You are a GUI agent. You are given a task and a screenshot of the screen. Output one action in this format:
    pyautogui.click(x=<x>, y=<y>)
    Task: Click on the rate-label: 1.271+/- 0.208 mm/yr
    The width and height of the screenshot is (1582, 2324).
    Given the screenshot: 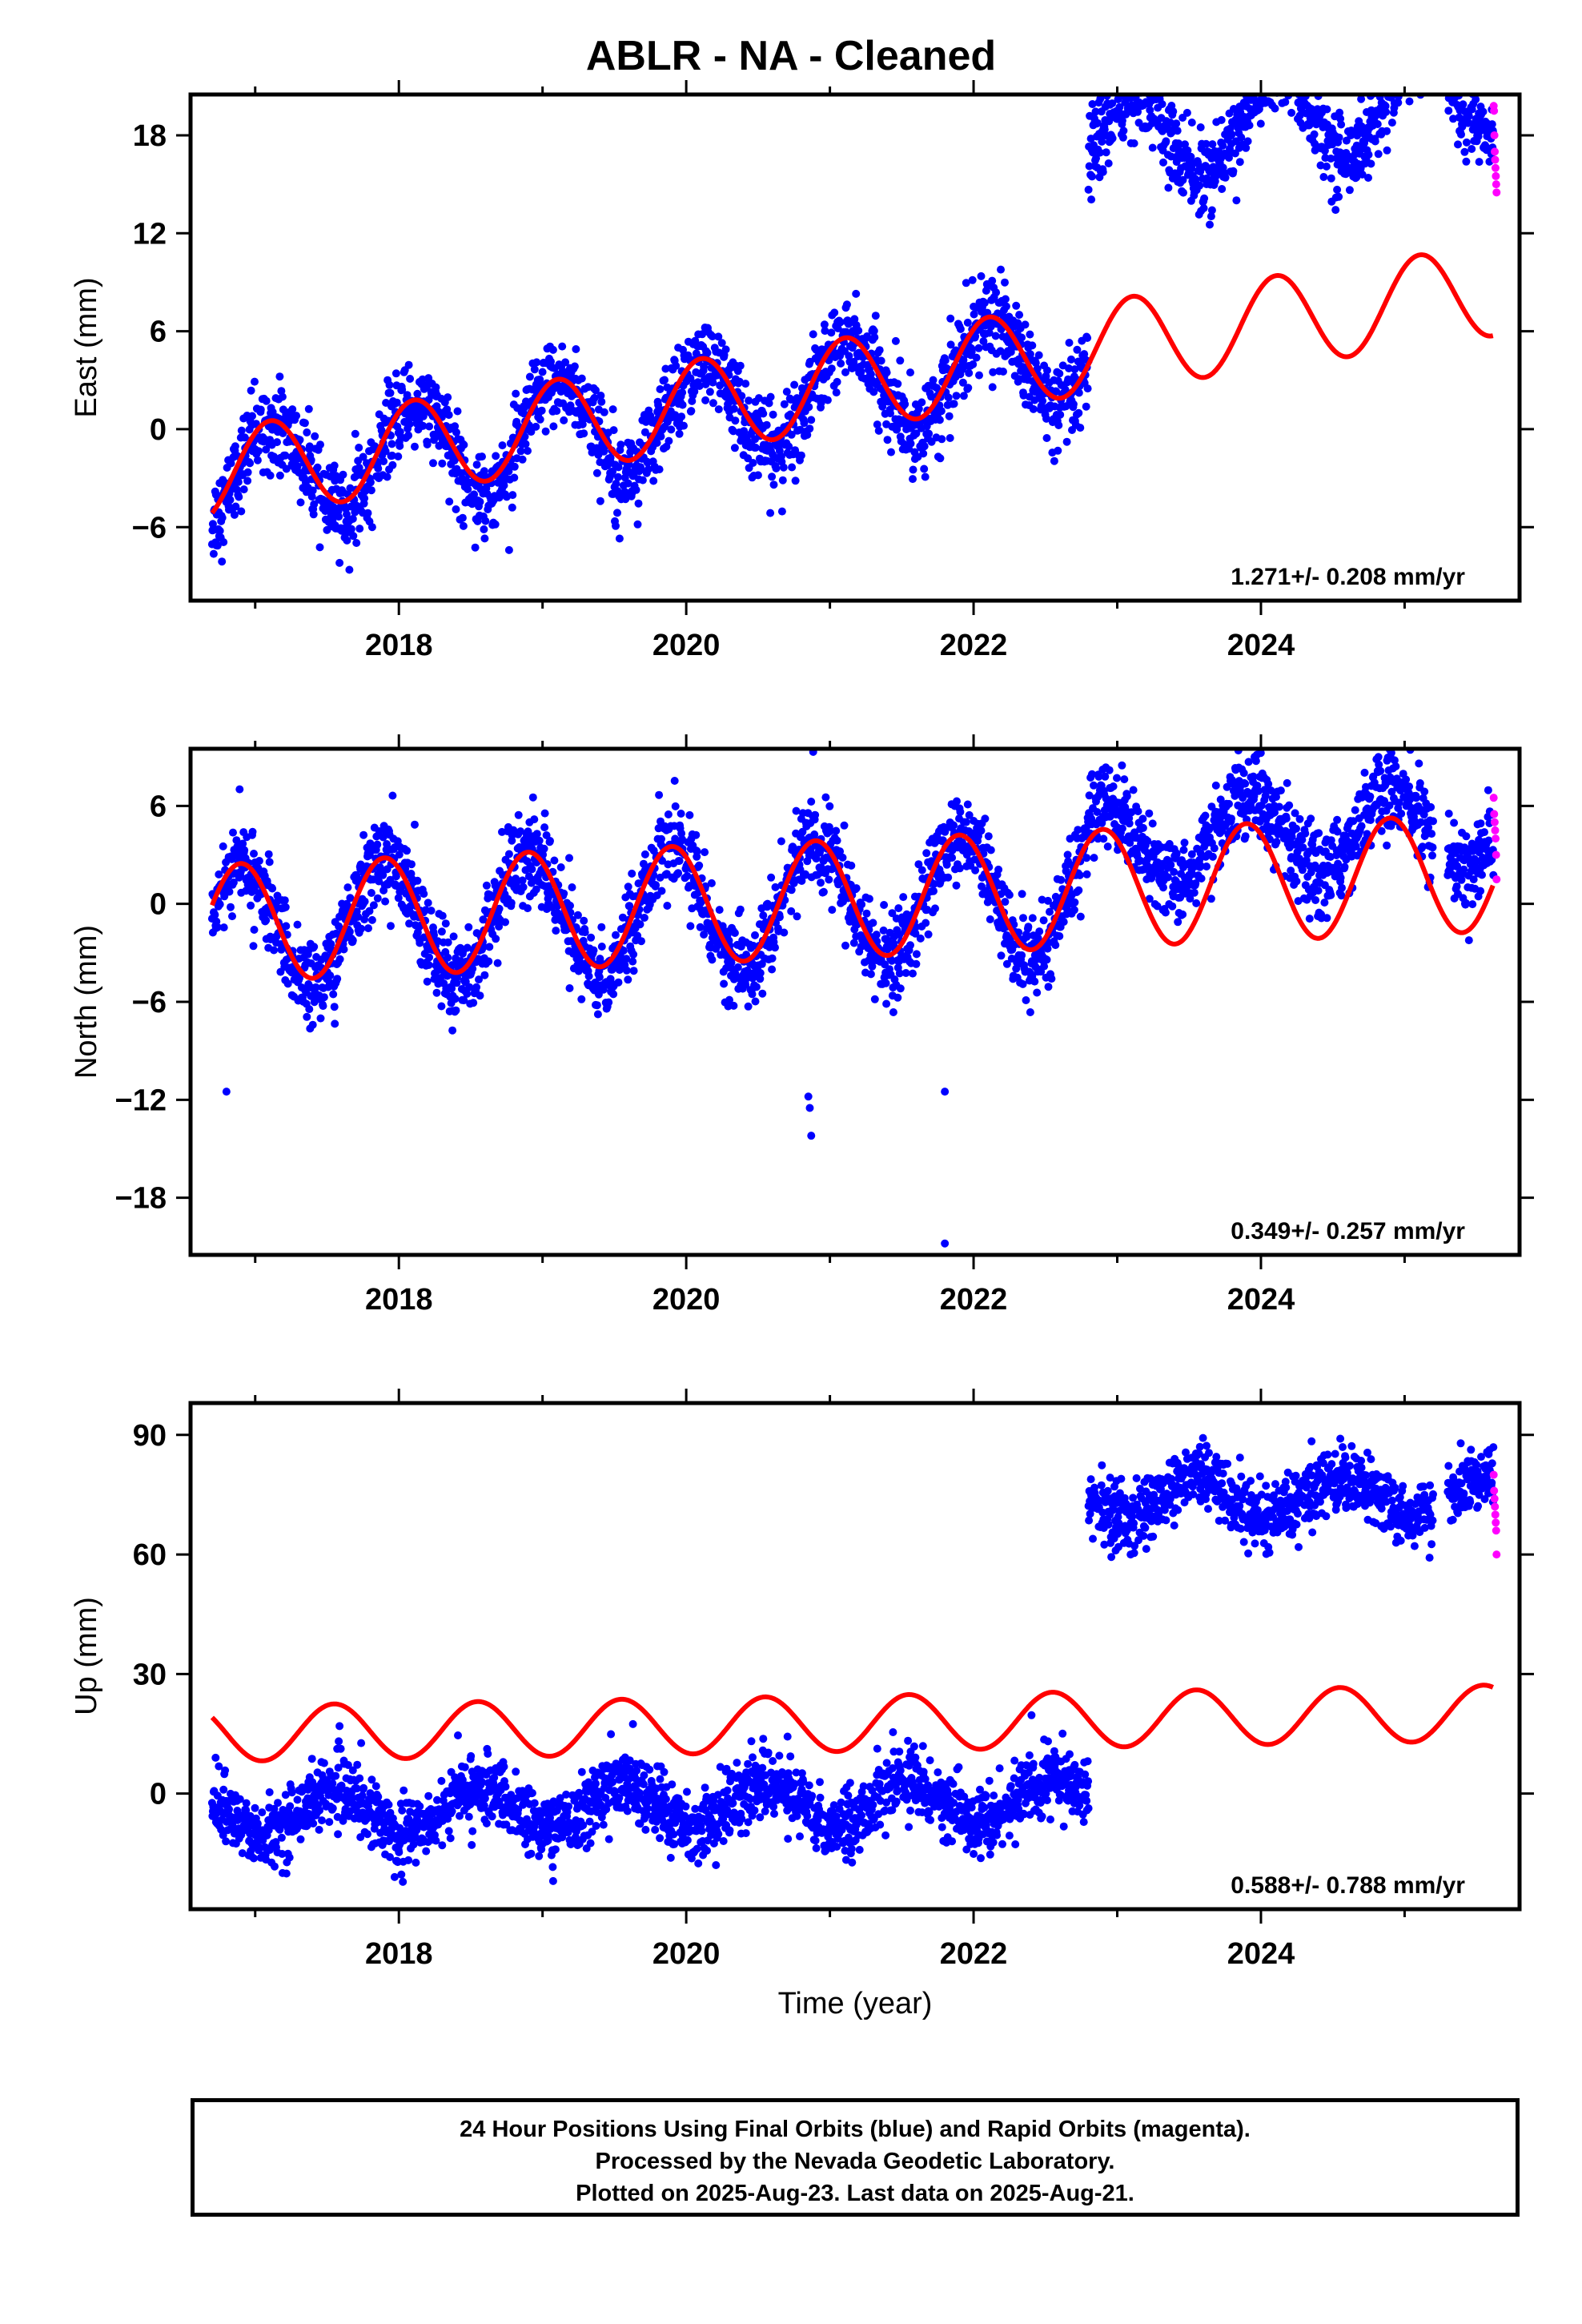 What is the action you would take?
    pyautogui.click(x=1348, y=577)
    